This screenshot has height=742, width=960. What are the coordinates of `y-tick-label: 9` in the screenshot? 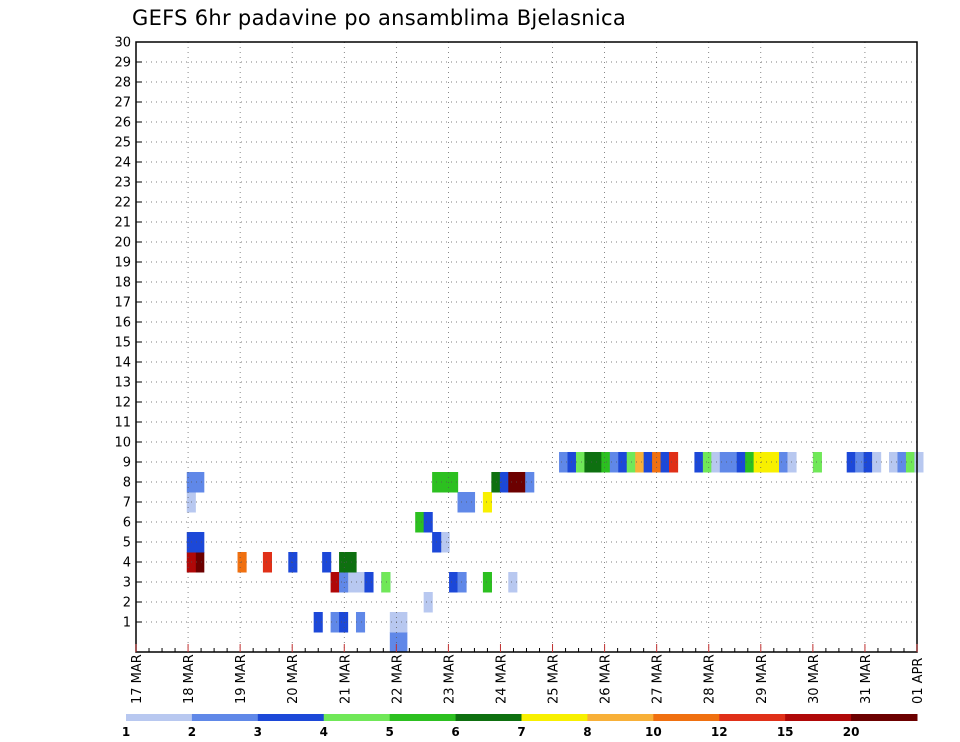 It's located at (127, 463).